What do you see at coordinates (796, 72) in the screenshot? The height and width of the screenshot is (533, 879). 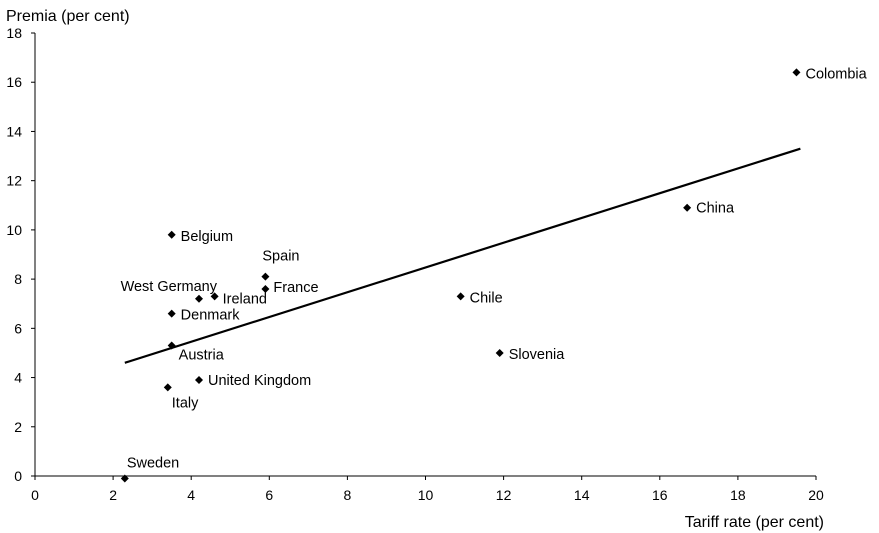 I see `point-marker-colombia` at bounding box center [796, 72].